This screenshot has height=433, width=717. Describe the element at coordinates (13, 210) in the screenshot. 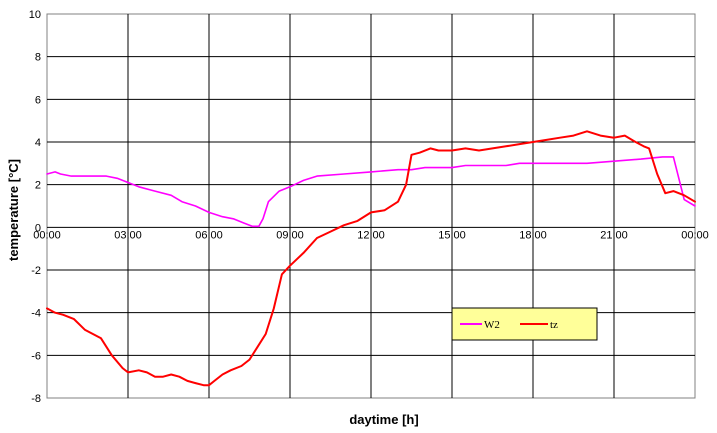

I see `y-axis-title: temperature [°C]` at that location.